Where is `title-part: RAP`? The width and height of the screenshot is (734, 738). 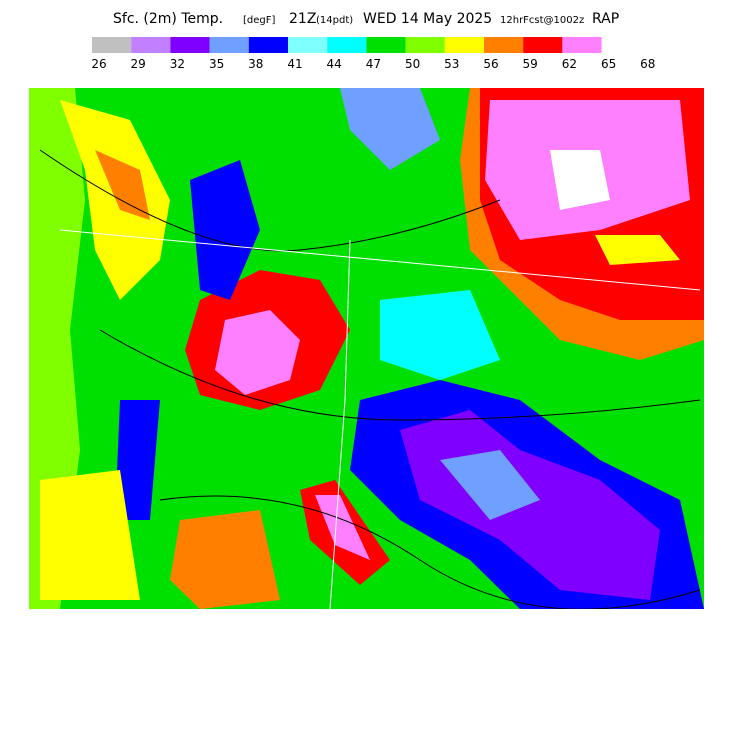
title-part: RAP is located at coordinates (605, 19).